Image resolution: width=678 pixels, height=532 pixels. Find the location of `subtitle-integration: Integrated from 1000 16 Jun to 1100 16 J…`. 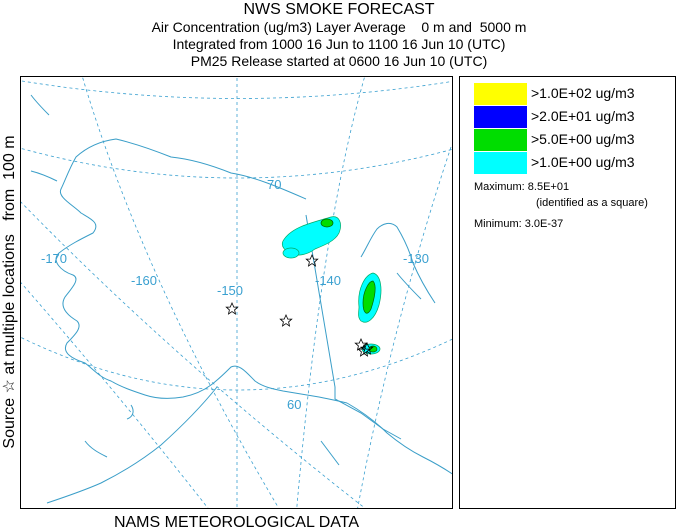

subtitle-integration: Integrated from 1000 16 Jun to 1100 16 J… is located at coordinates (339, 44).